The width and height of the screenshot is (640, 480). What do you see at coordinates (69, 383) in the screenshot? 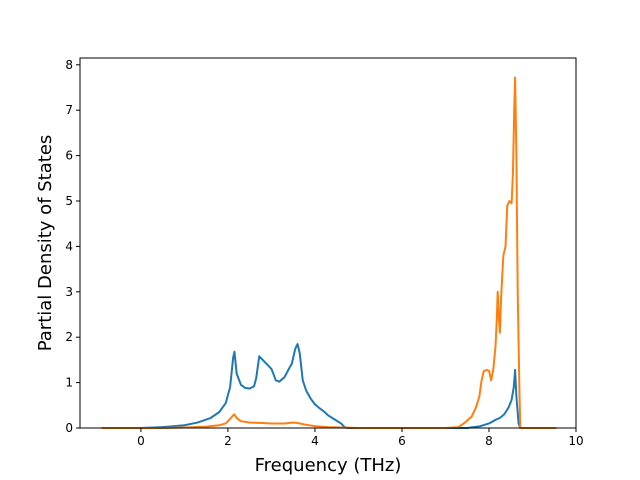
I see `y-tick-label: 1` at bounding box center [69, 383].